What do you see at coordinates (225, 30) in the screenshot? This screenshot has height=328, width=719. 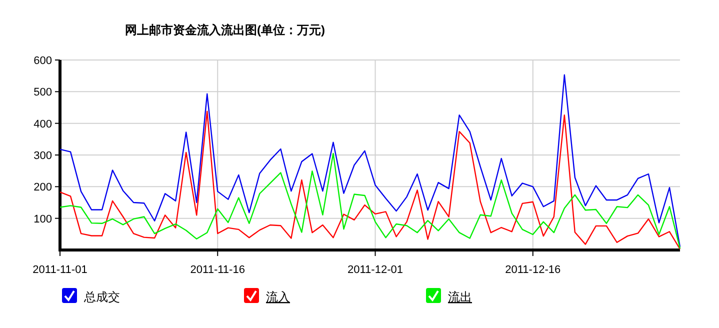 I see `chart-title: 网上邮市资金流入流出图(单位：万元)` at bounding box center [225, 30].